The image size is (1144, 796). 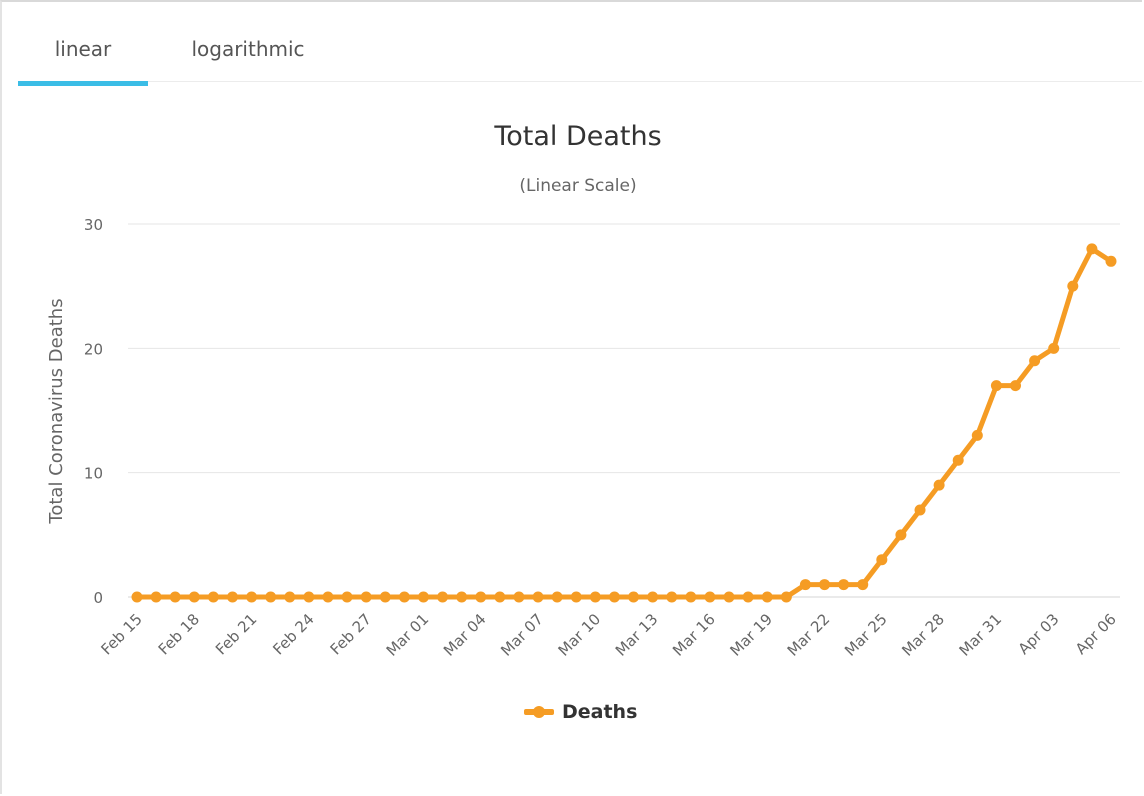 I want to click on x-tick-label: Mar 22, so click(x=809, y=635).